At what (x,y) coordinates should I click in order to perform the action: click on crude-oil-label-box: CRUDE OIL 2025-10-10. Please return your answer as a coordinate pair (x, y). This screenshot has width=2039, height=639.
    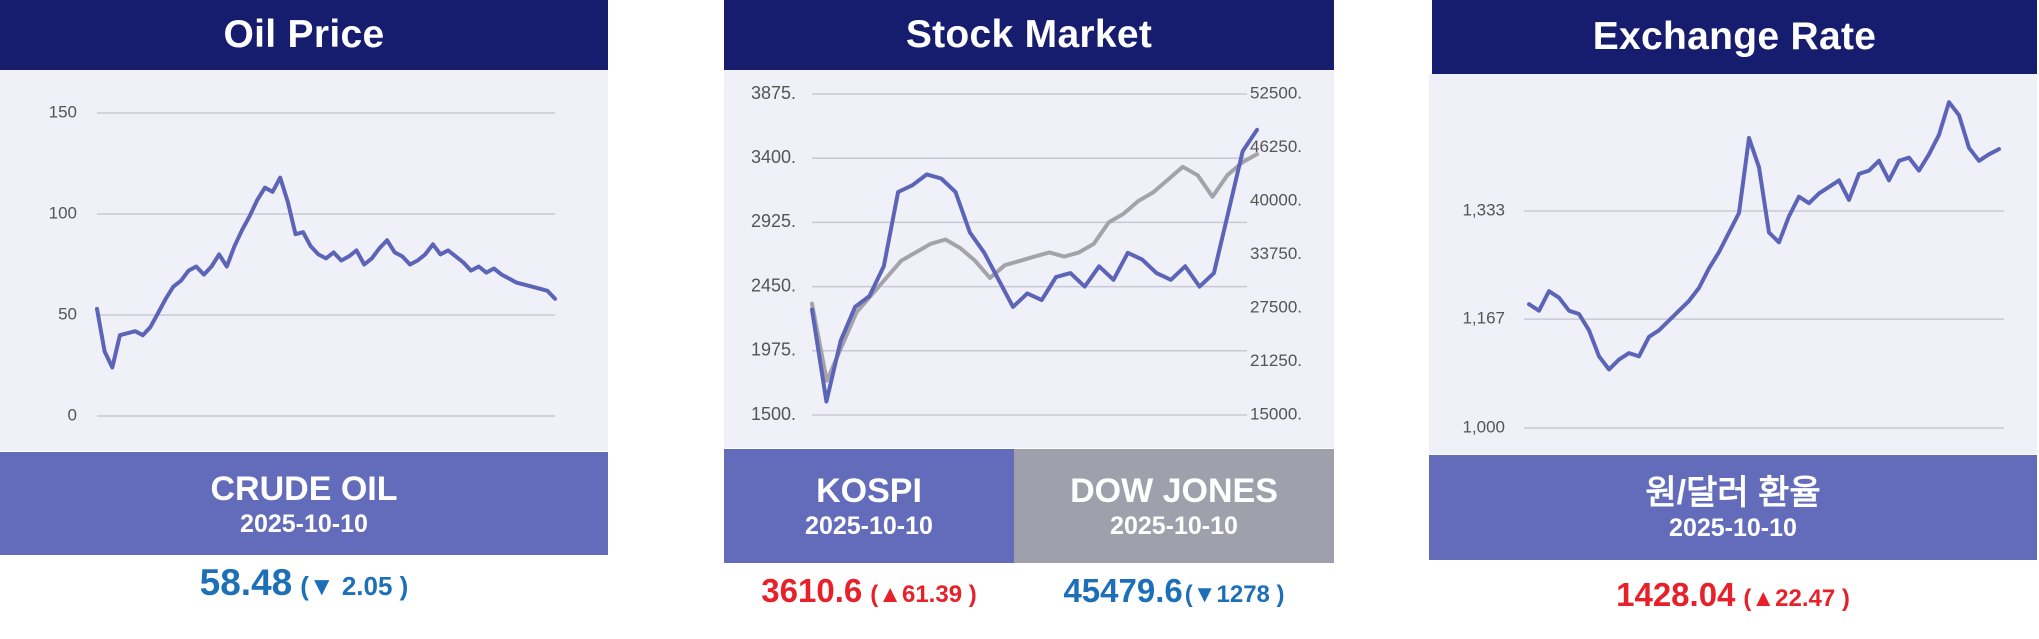
    Looking at the image, I should click on (304, 503).